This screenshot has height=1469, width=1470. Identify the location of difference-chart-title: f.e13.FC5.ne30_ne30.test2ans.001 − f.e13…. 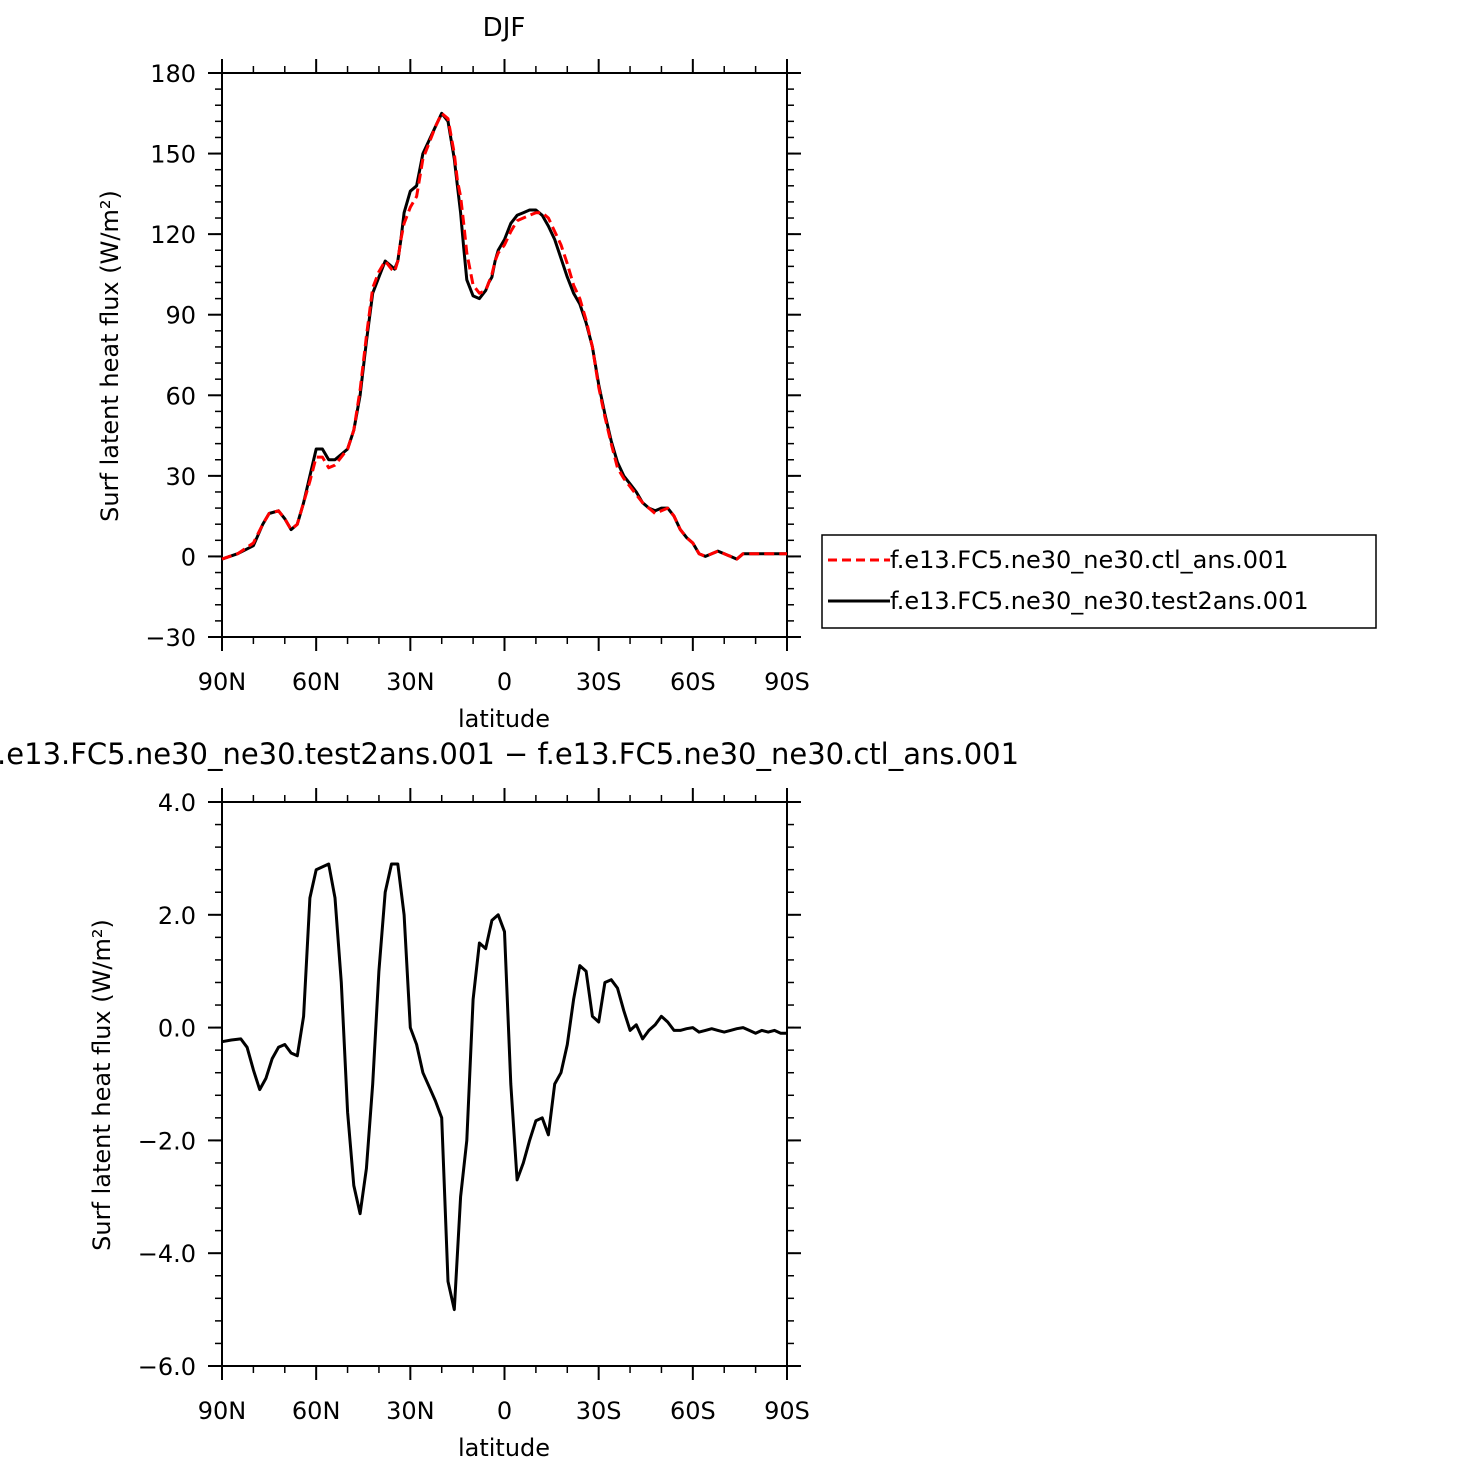
(509, 754).